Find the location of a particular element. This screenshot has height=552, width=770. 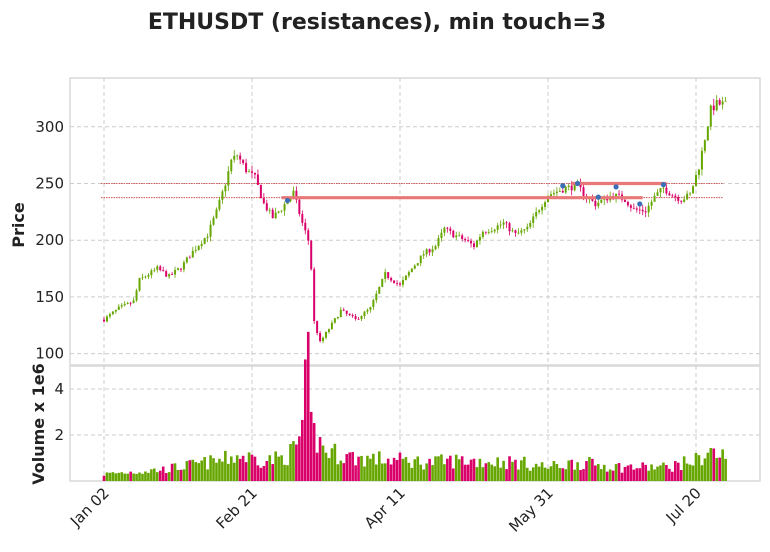

price-axis-label: Price is located at coordinates (18, 225).